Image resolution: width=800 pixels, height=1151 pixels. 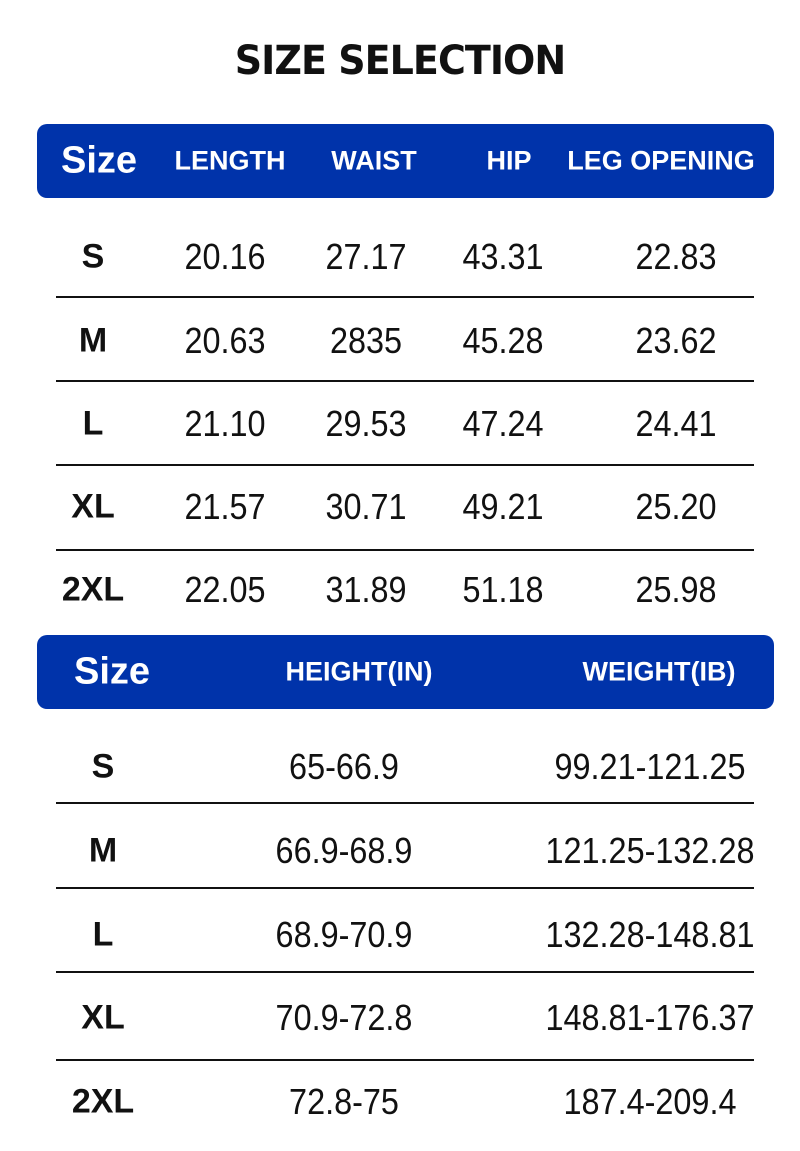 I want to click on value-cell: 25.20, so click(x=676, y=506).